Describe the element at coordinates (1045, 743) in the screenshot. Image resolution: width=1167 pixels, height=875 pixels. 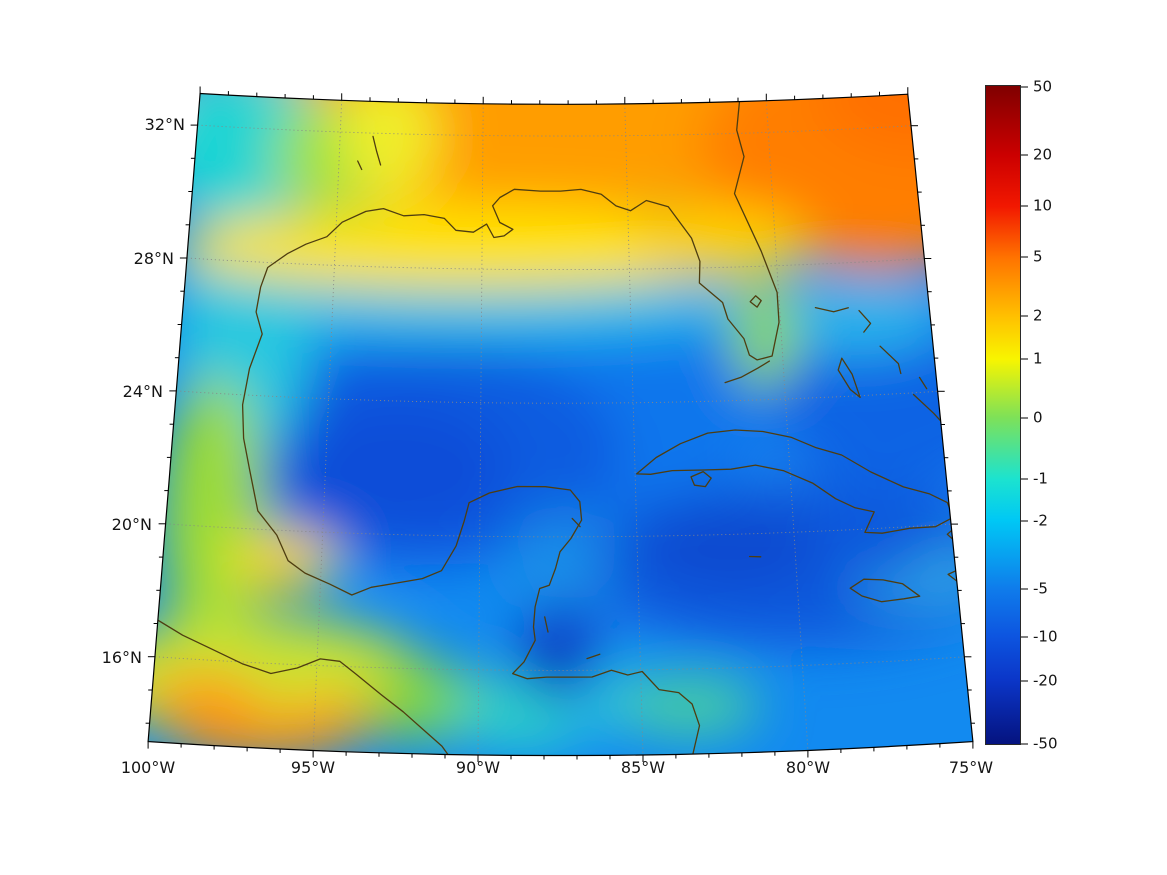
I see `colorbar-tick-label: -50` at that location.